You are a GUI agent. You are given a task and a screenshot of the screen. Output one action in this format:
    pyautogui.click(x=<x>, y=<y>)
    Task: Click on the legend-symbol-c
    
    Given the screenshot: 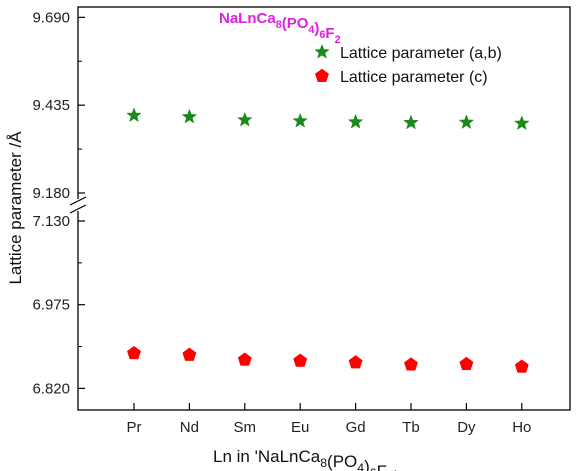 What is the action you would take?
    pyautogui.click(x=322, y=75)
    